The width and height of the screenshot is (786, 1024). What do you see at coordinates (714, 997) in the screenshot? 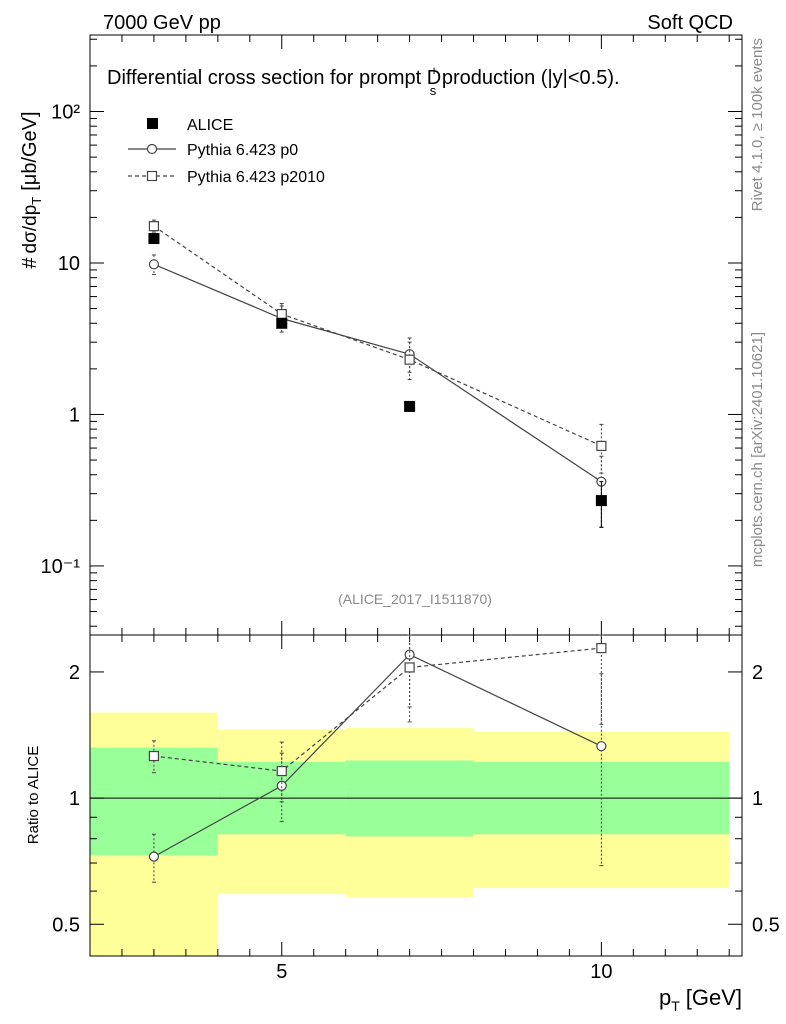
I see `xlabel-units: [GeV]` at bounding box center [714, 997].